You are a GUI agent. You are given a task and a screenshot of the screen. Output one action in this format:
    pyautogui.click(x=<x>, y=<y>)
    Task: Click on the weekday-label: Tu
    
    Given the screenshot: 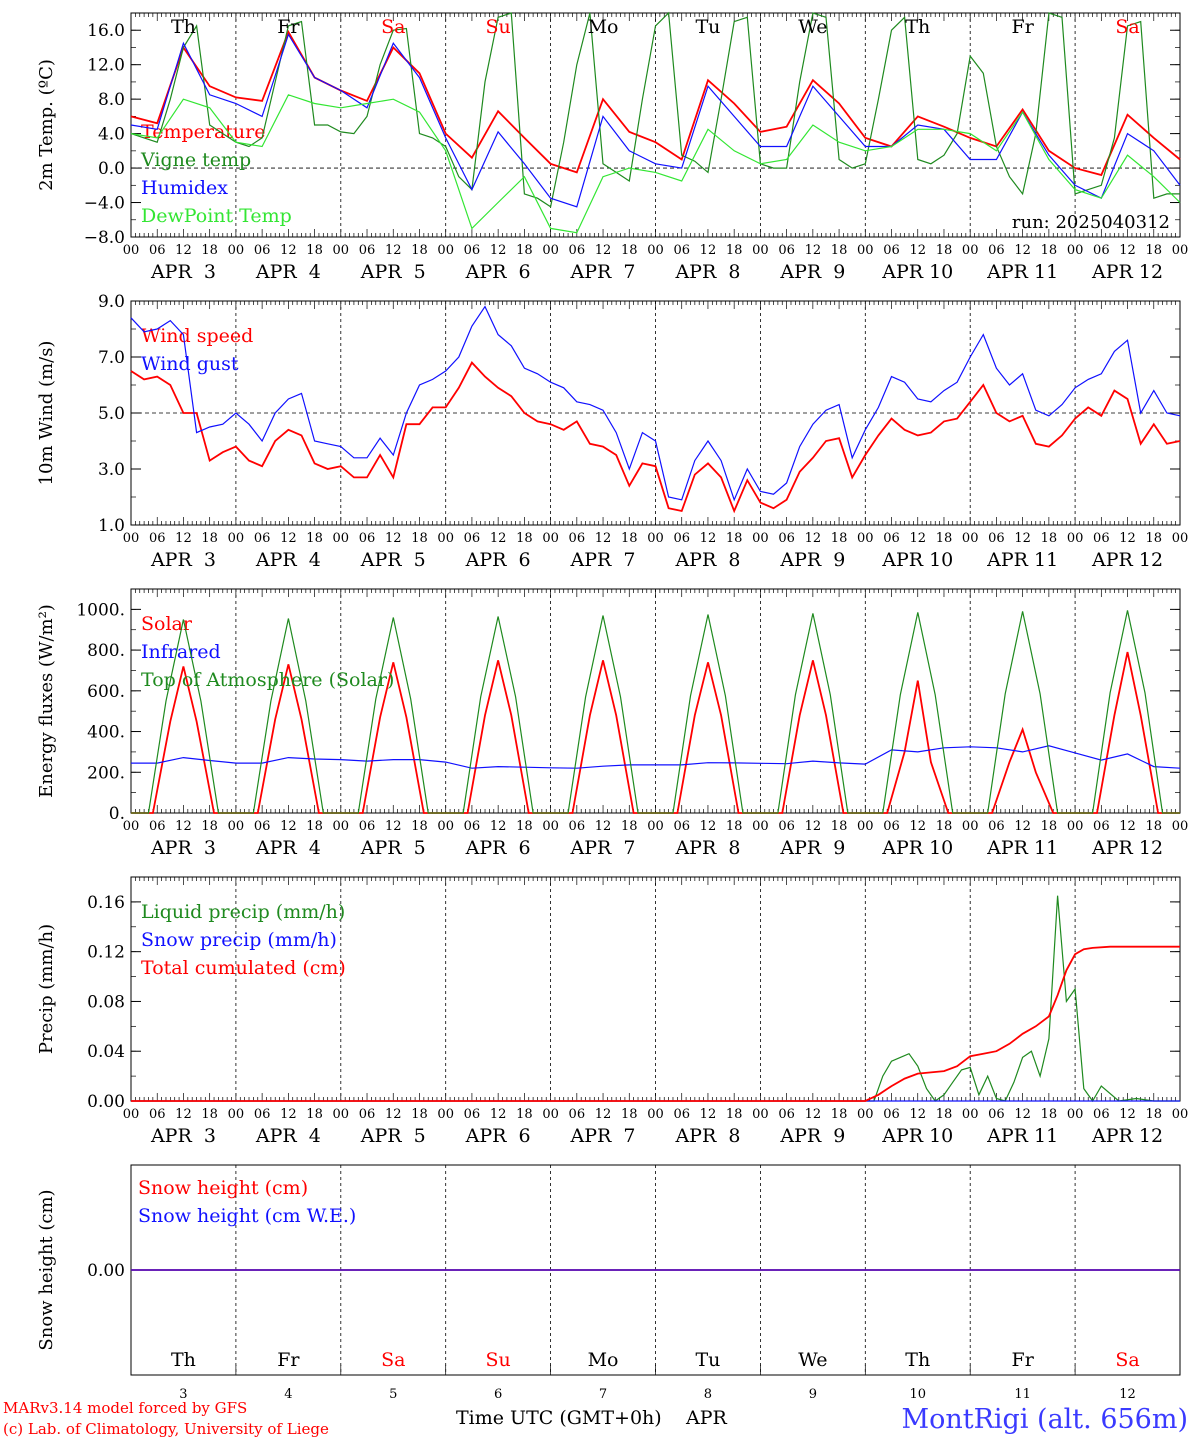 What is the action you would take?
    pyautogui.click(x=707, y=27)
    